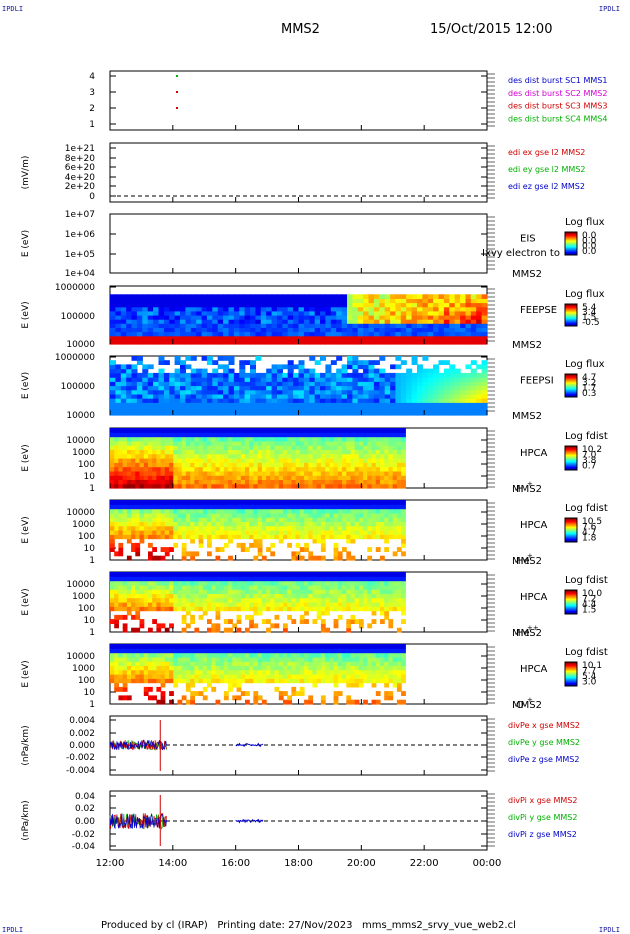 Image resolution: width=630 pixels, height=934 pixels. What do you see at coordinates (343, 602) in the screenshot?
I see `panel-hpca_he2: ++` at bounding box center [343, 602].